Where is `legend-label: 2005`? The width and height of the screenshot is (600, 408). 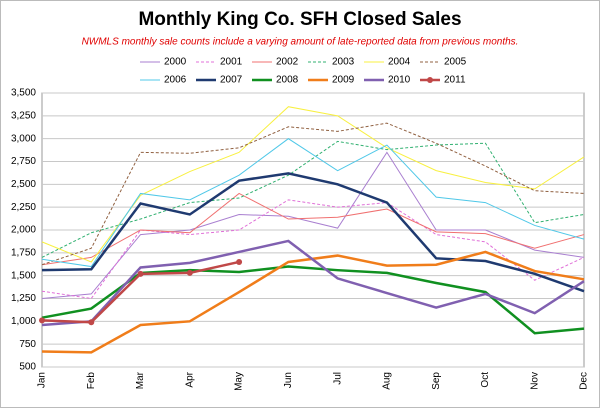
legend-label: 2005 is located at coordinates (455, 62).